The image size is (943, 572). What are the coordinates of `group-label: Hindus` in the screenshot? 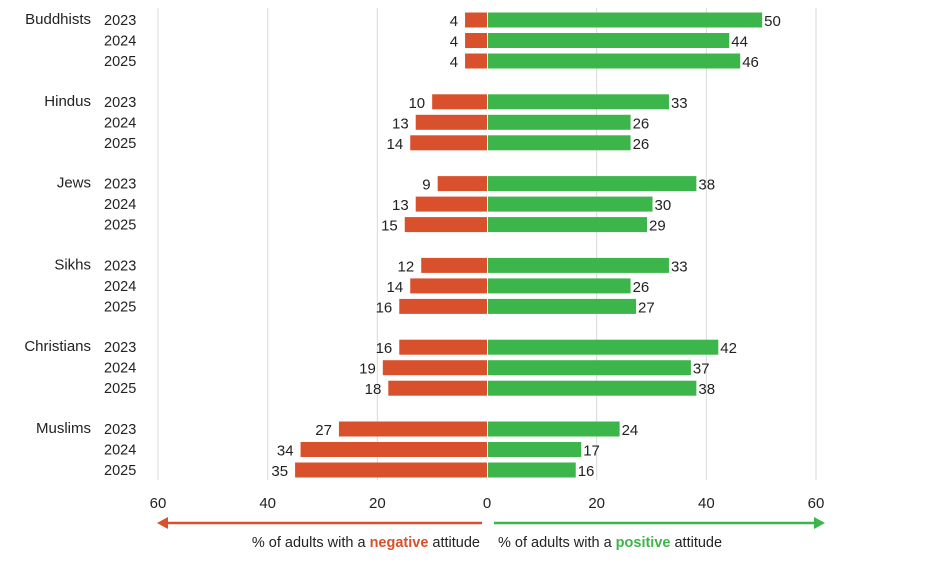 It's located at (67, 101).